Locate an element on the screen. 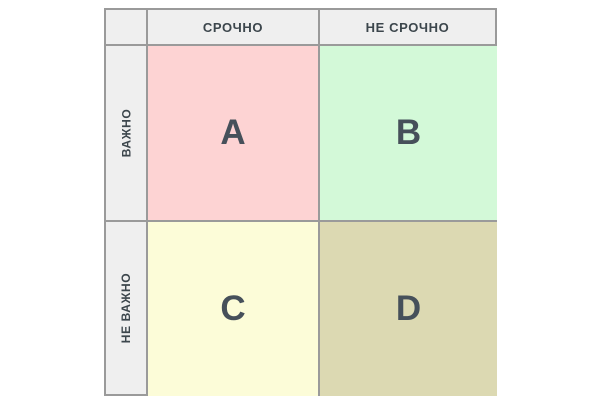  column-header-urgent: СРОЧНО is located at coordinates (232, 26).